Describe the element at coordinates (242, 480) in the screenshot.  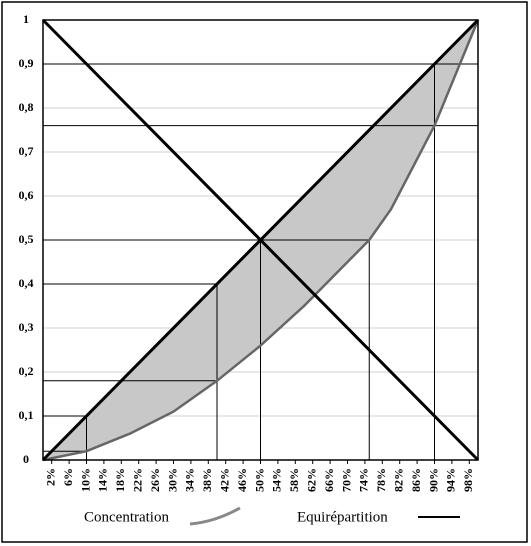
I see `x-tick-label: 46%` at that location.